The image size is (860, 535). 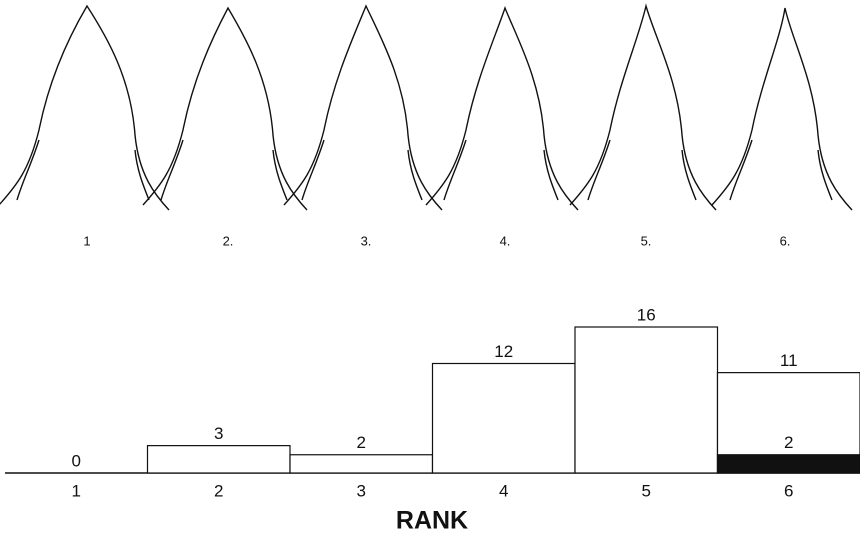 What do you see at coordinates (789, 360) in the screenshot?
I see `value-label: 11` at bounding box center [789, 360].